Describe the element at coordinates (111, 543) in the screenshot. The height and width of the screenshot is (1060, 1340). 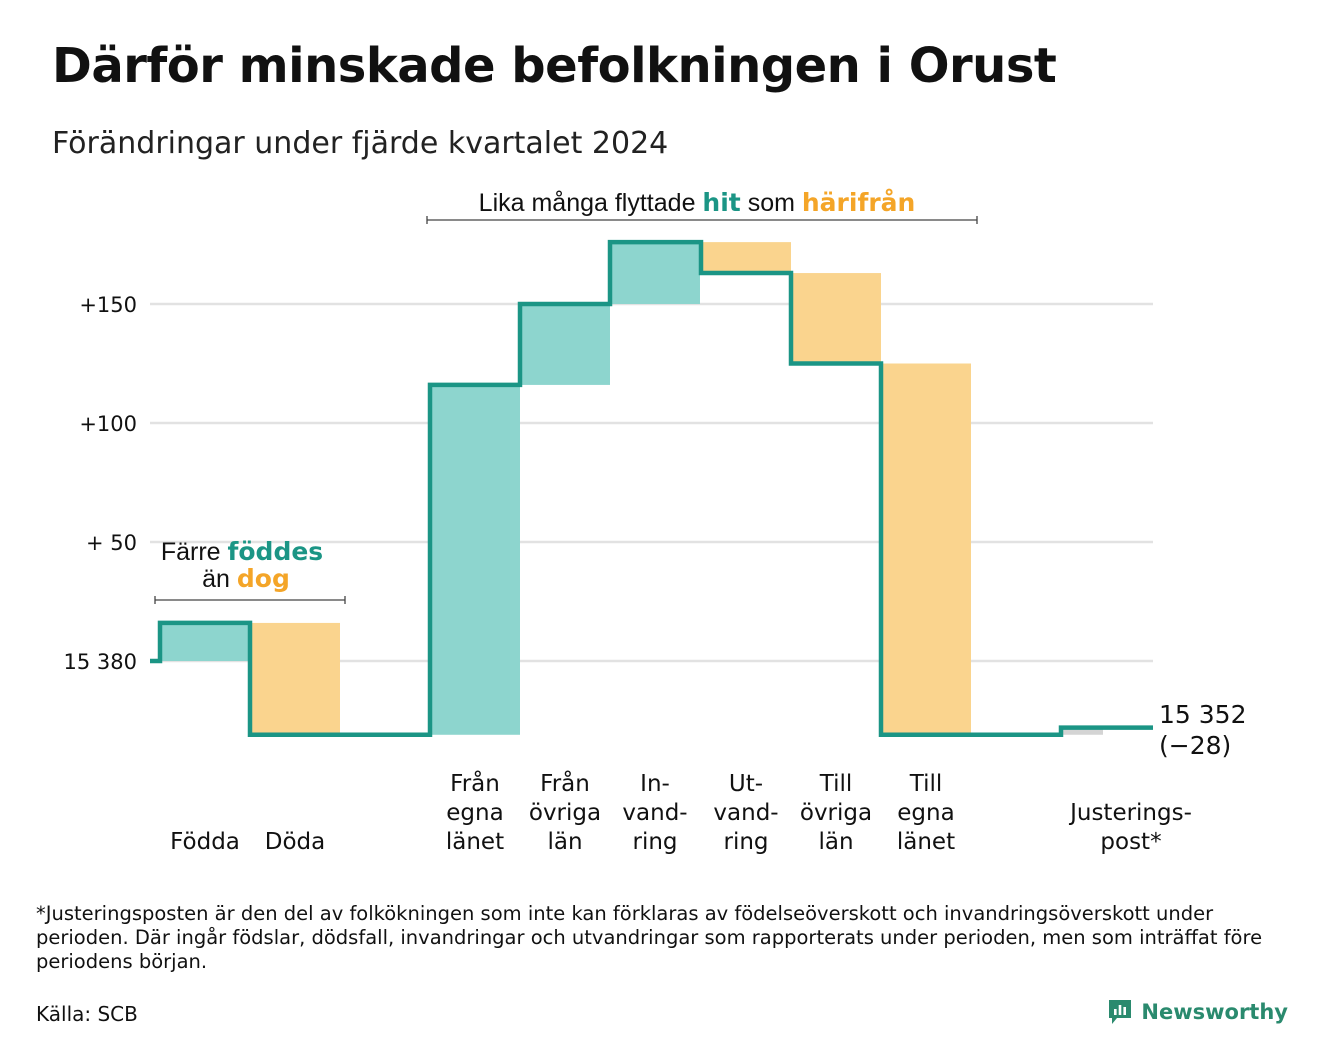
I see `y-tick-label: + 50` at that location.